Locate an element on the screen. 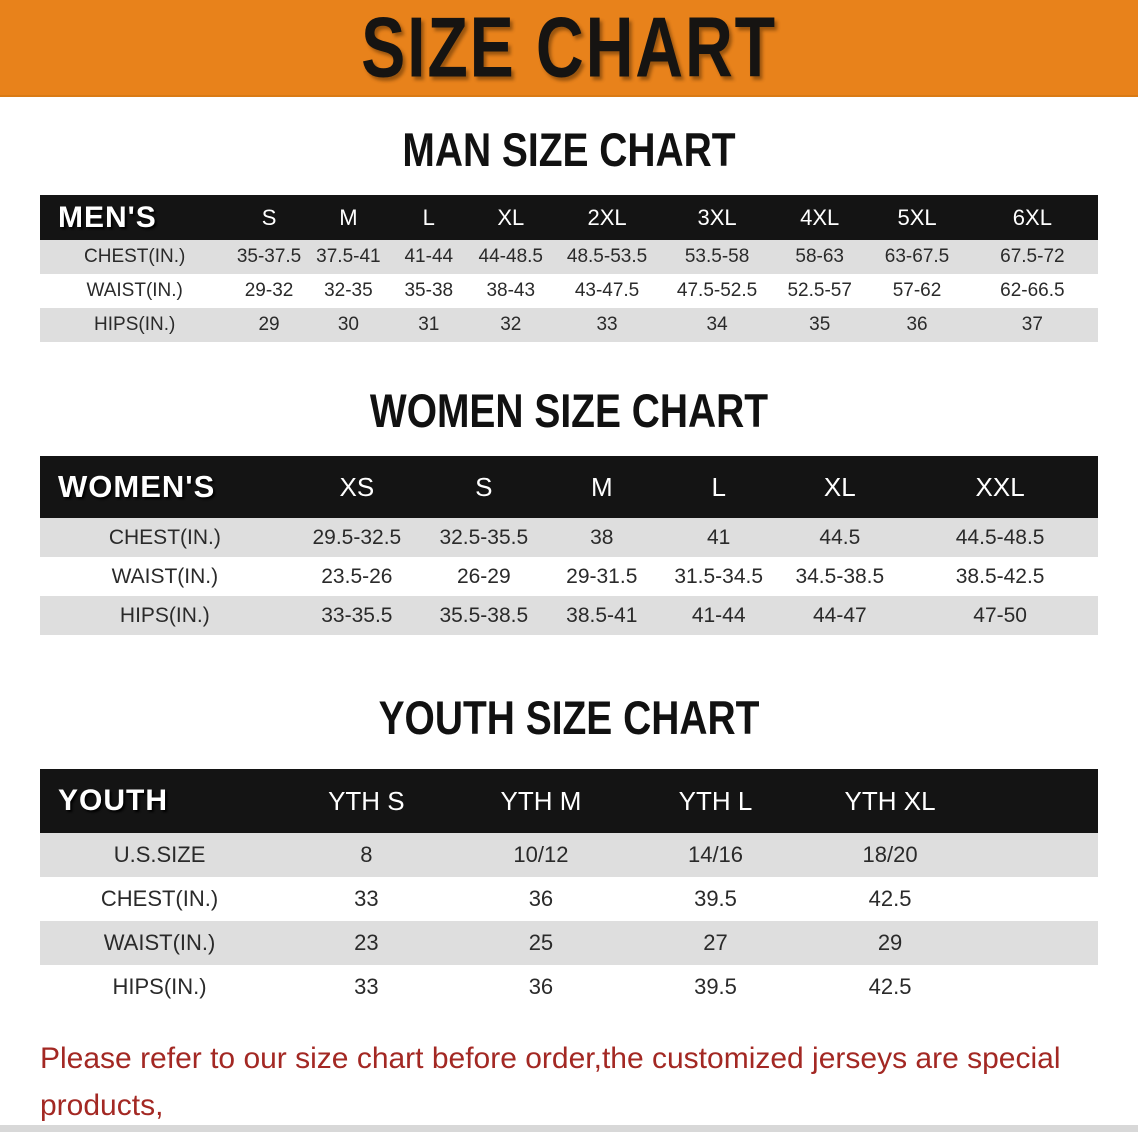 Image resolution: width=1138 pixels, height=1132 pixels. measurement-row: HIPS(IN.) 33 36 39.5 42.5 is located at coordinates (569, 987).